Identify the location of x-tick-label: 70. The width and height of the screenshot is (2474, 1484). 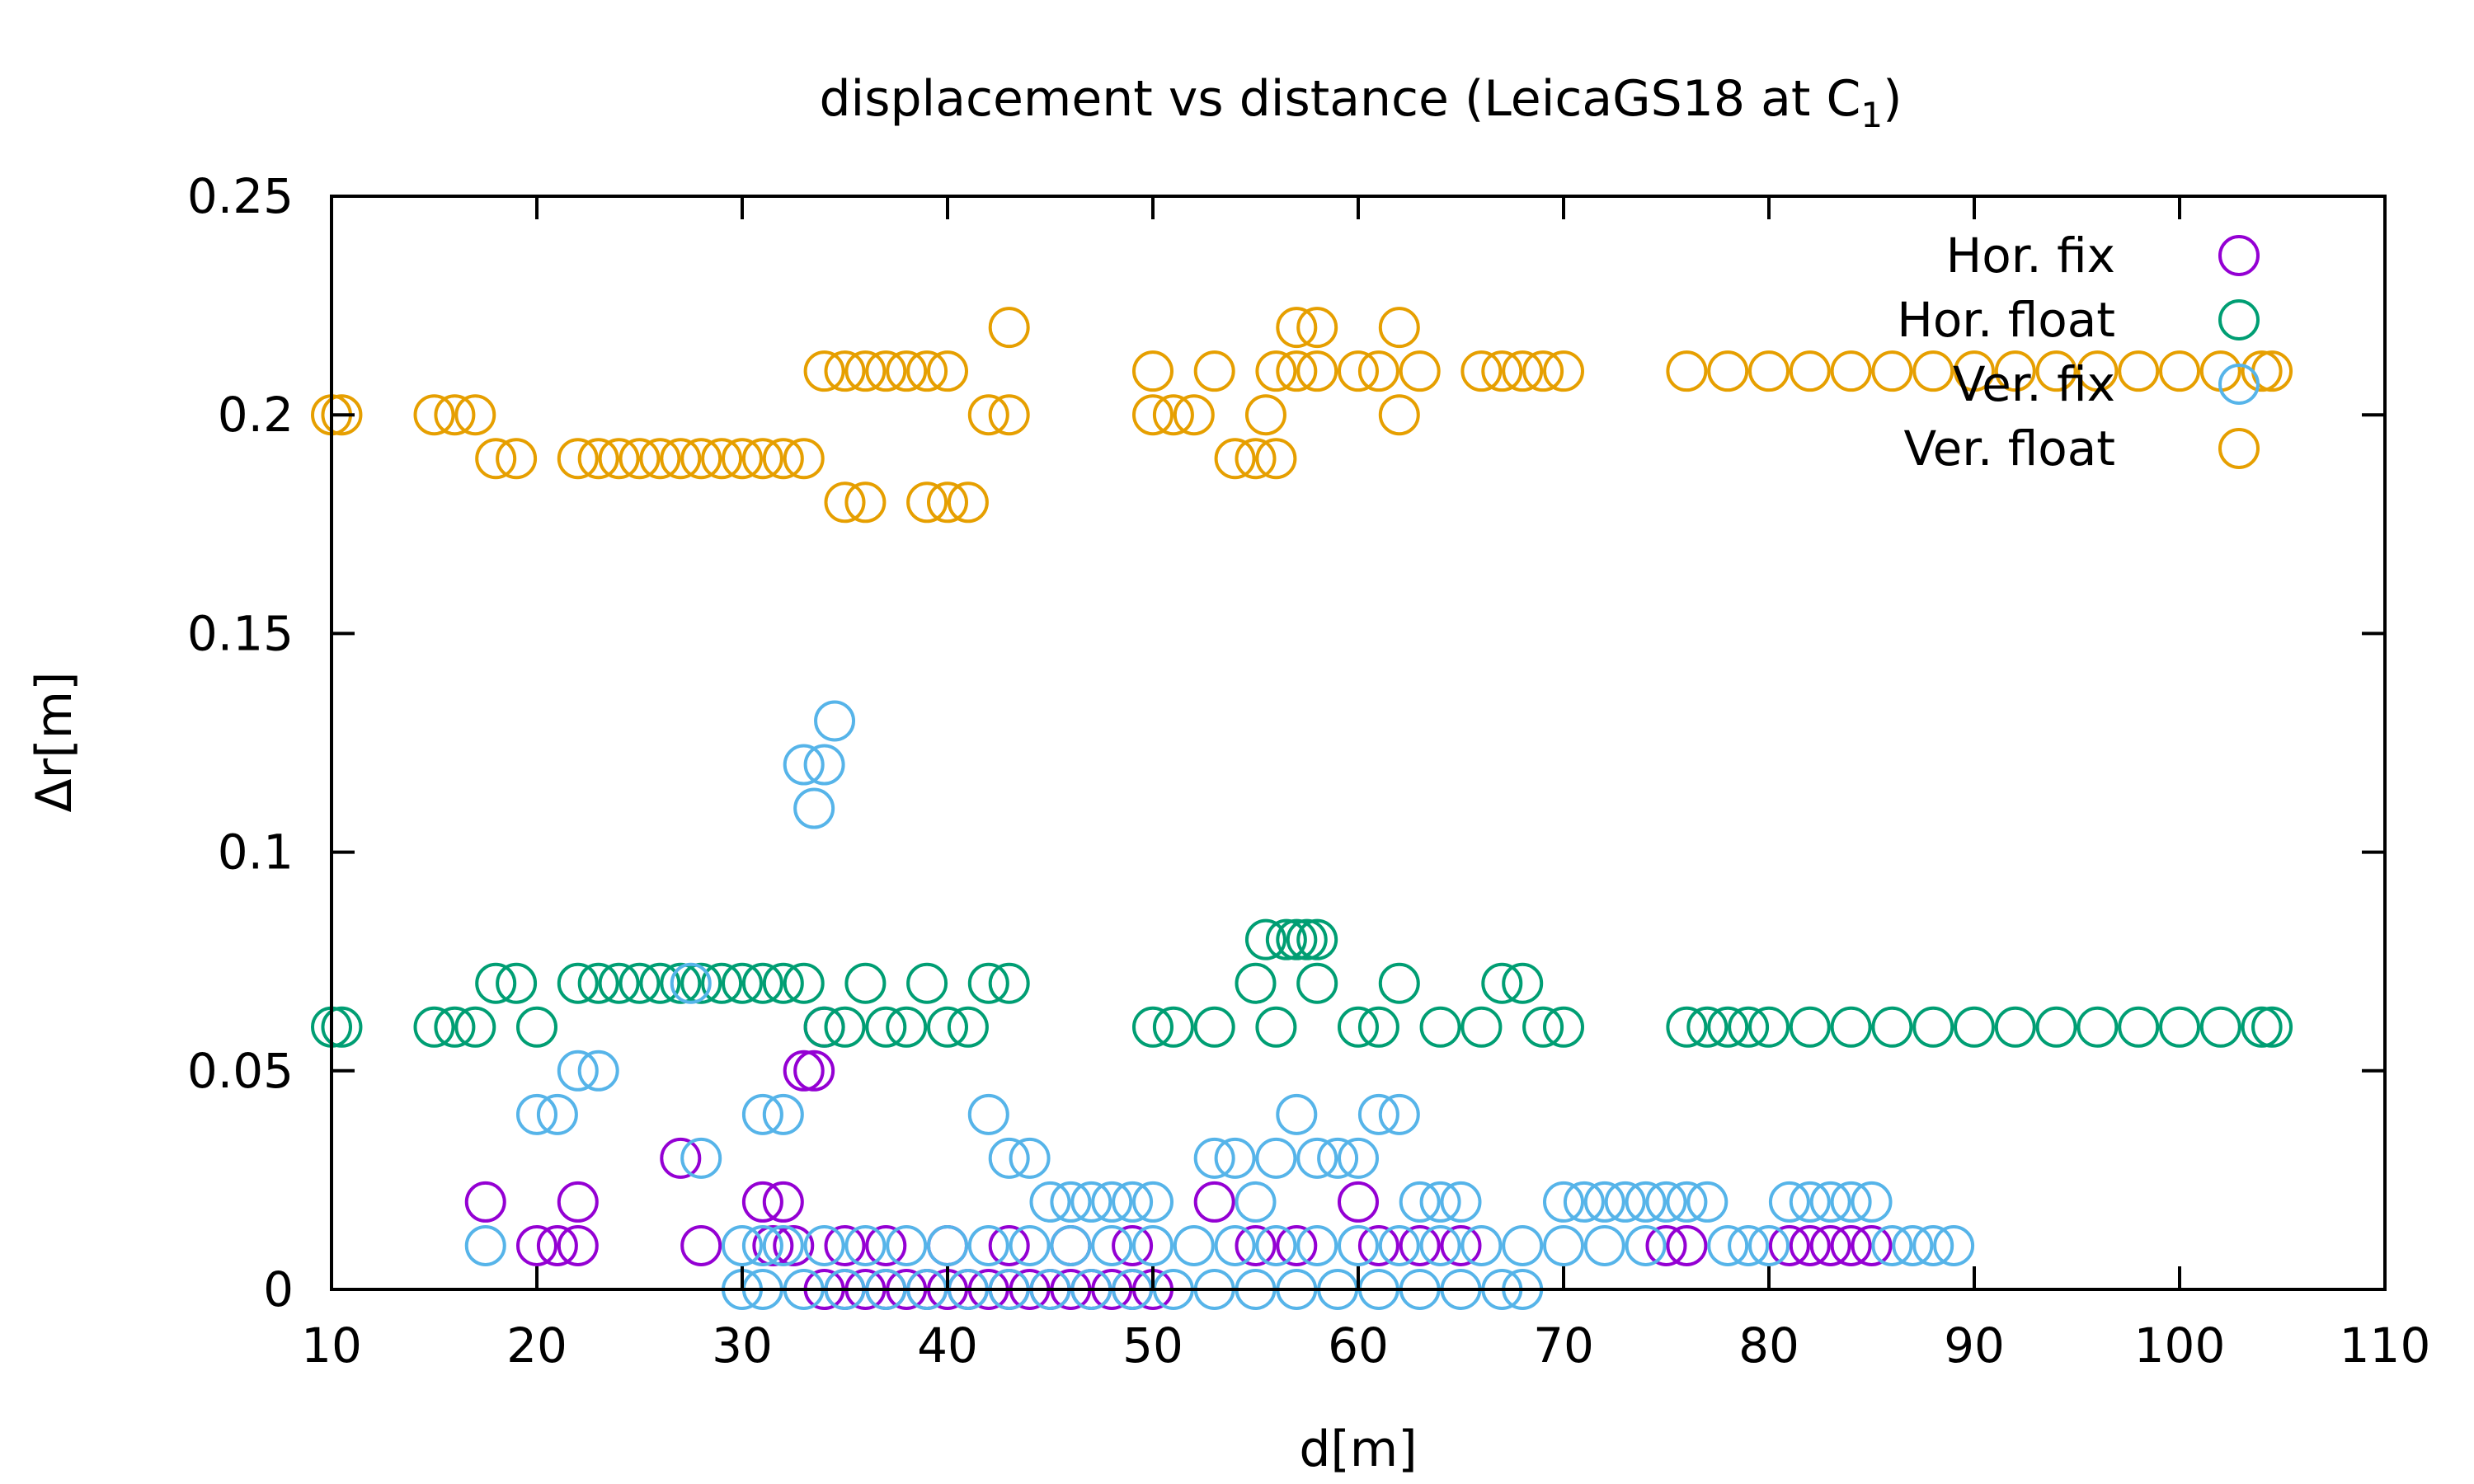
(1563, 1345).